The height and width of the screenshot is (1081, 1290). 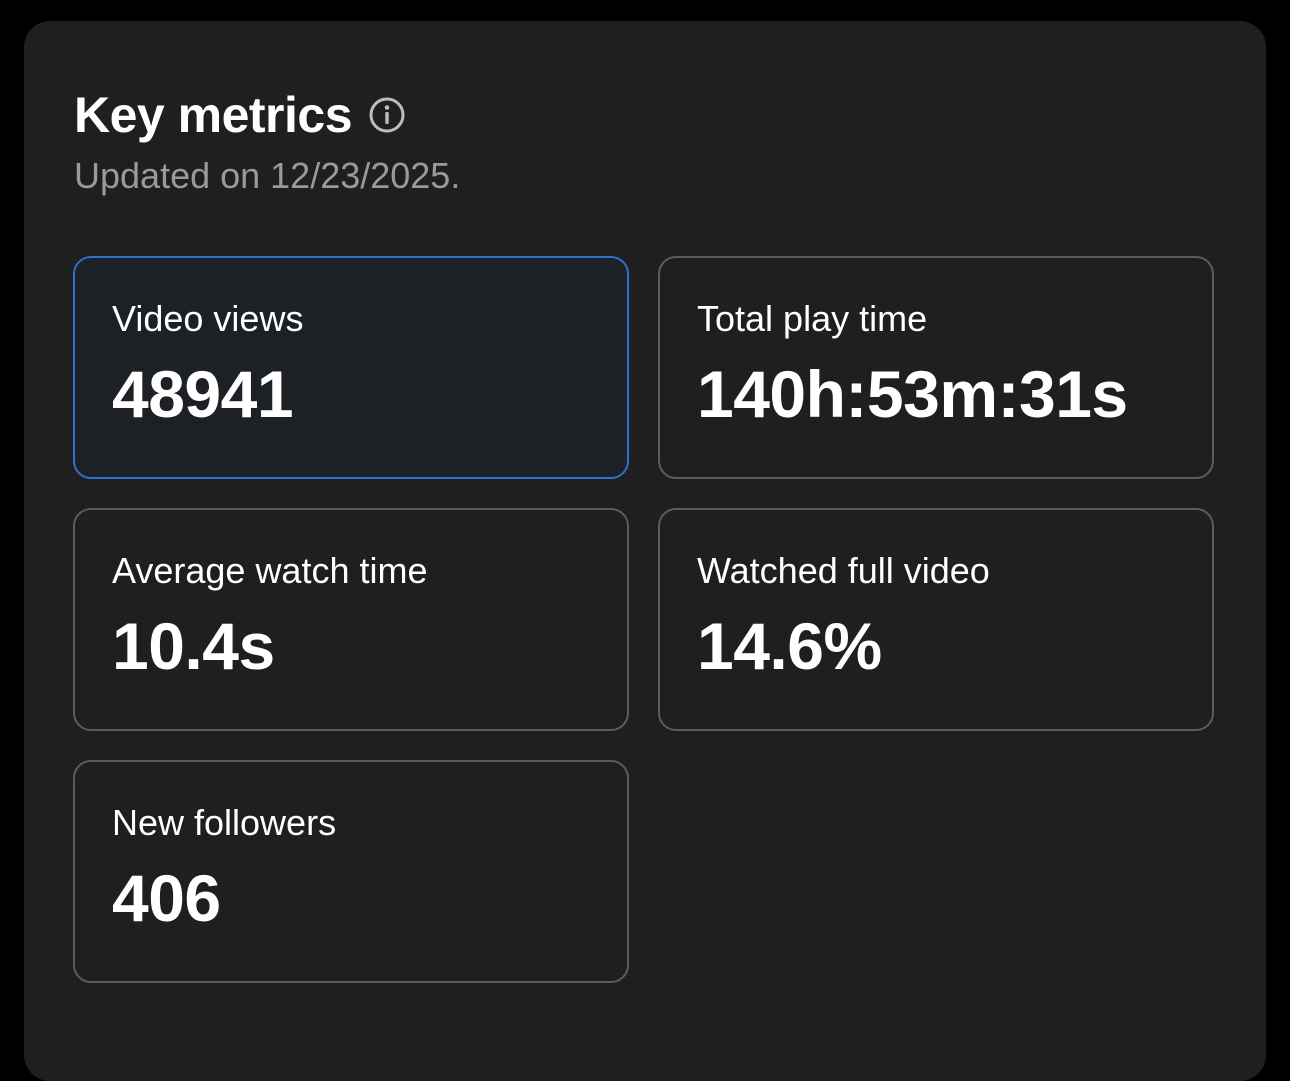 I want to click on metric-value: 140h:53m:31s, so click(x=912, y=394).